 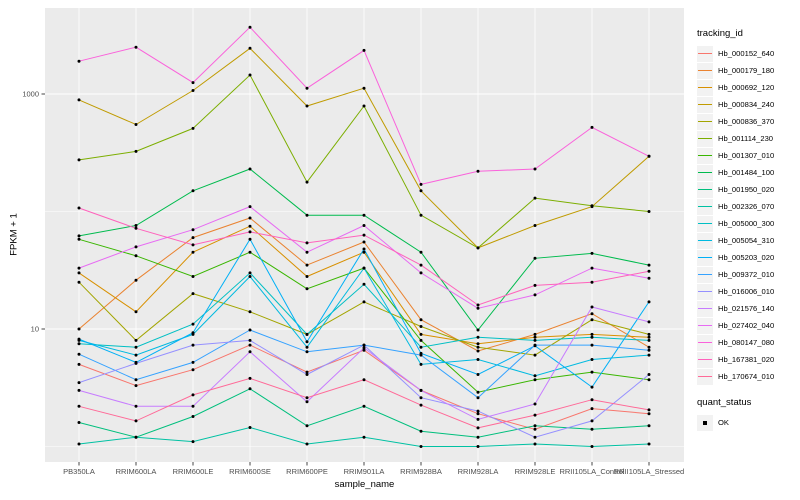 What do you see at coordinates (746, 189) in the screenshot?
I see `legend-entry-label: Hb_001950_020` at bounding box center [746, 189].